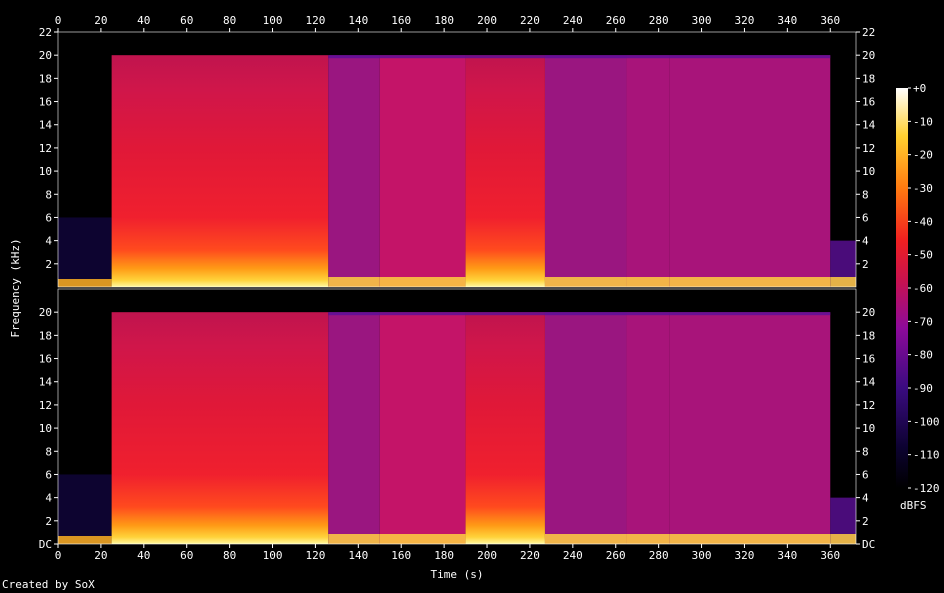 Image resolution: width=944 pixels, height=593 pixels. What do you see at coordinates (315, 555) in the screenshot?
I see `x-tick-label-bottom: 120` at bounding box center [315, 555].